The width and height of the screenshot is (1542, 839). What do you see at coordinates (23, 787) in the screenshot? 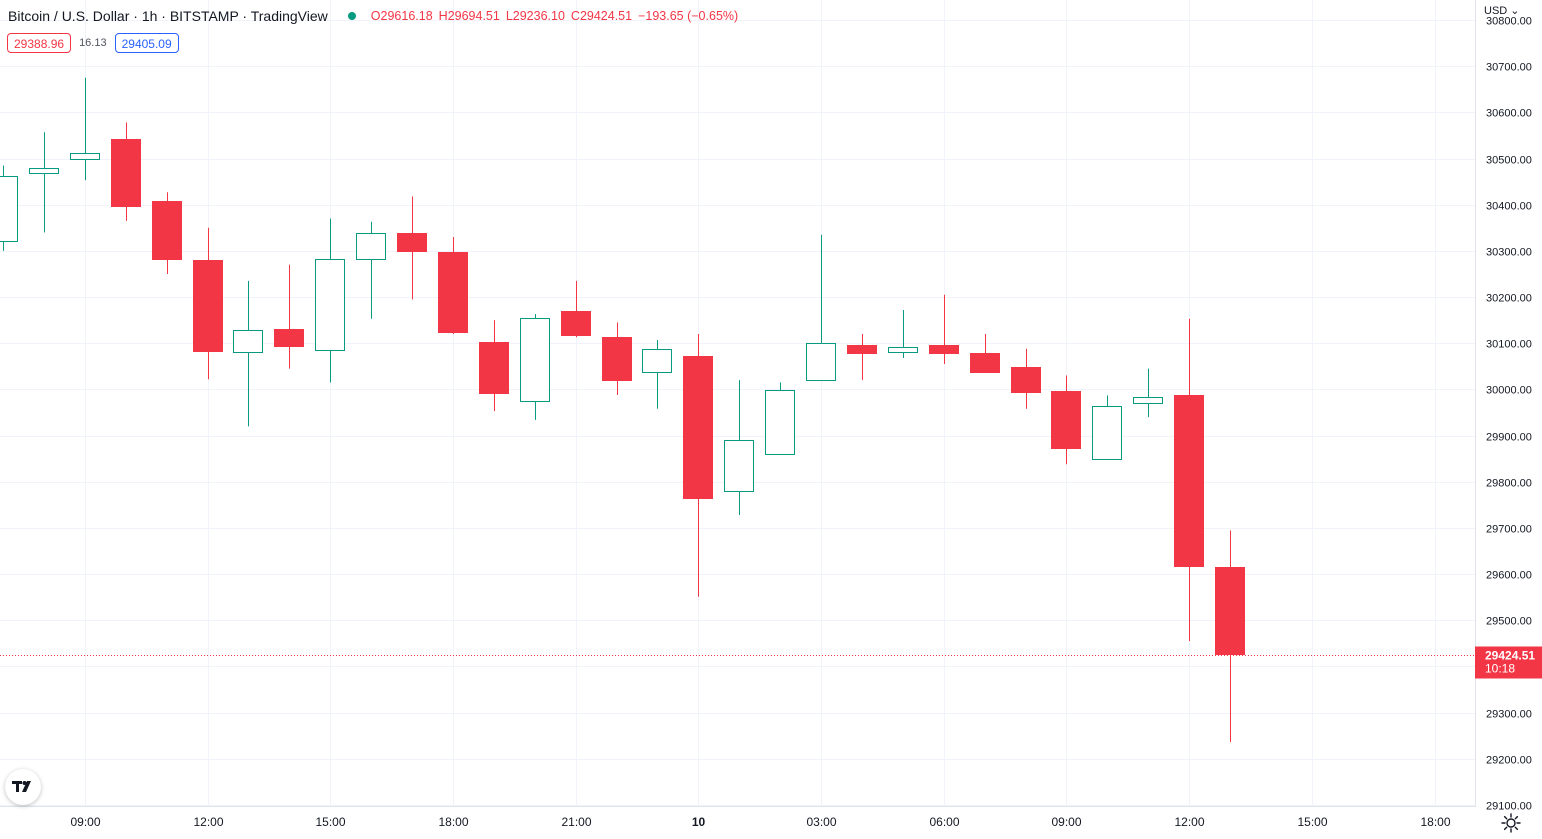
I see `tradingview-logo-icon` at bounding box center [23, 787].